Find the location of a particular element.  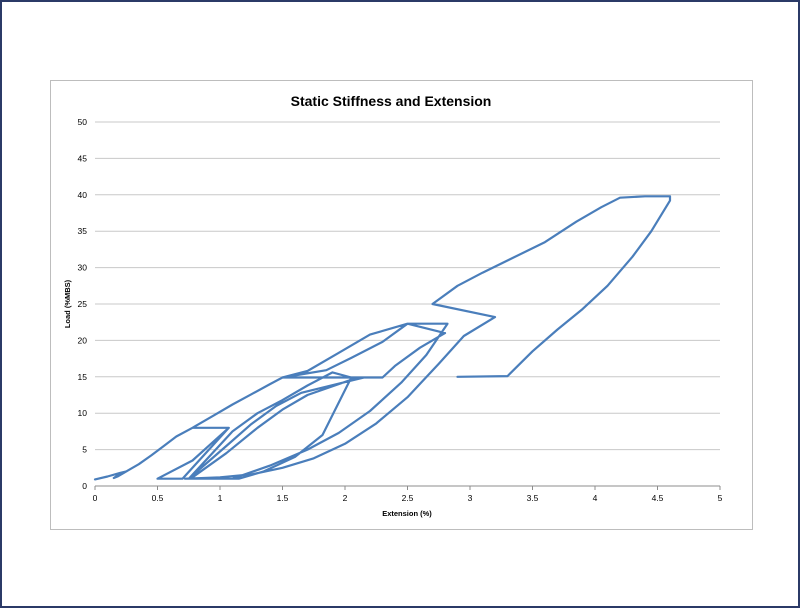

y-tick-label: 30 is located at coordinates (83, 268).